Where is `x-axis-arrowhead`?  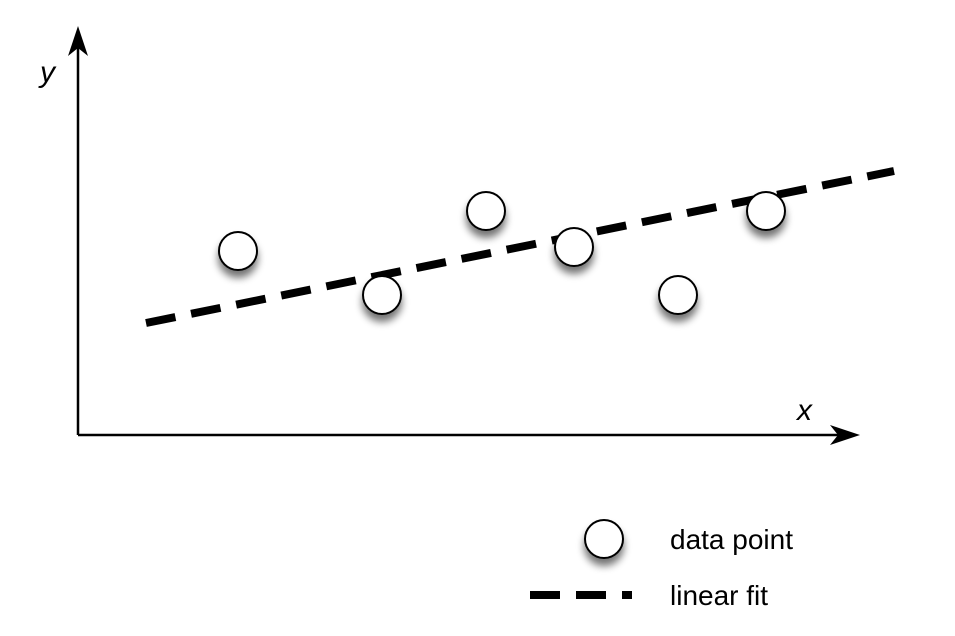 x-axis-arrowhead is located at coordinates (845, 435).